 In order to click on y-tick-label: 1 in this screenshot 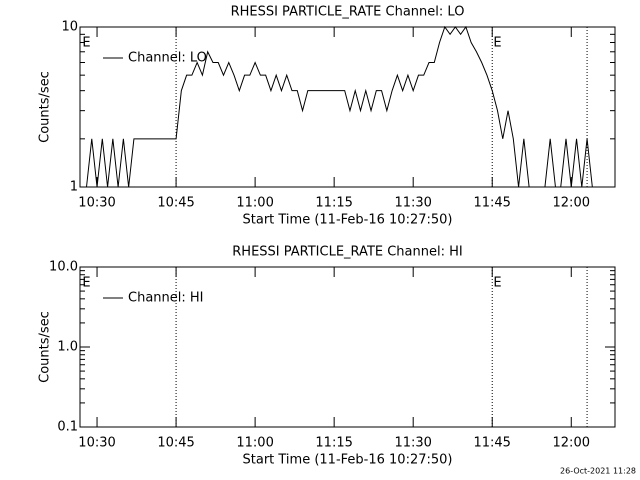, I will do `click(74, 187)`.